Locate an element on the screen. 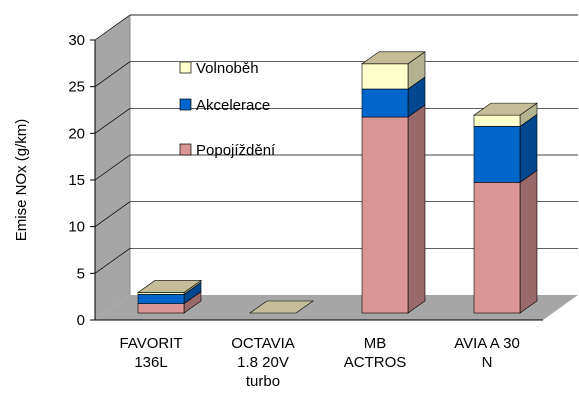 The width and height of the screenshot is (579, 408). y-tick-label: 5 is located at coordinates (81, 273).